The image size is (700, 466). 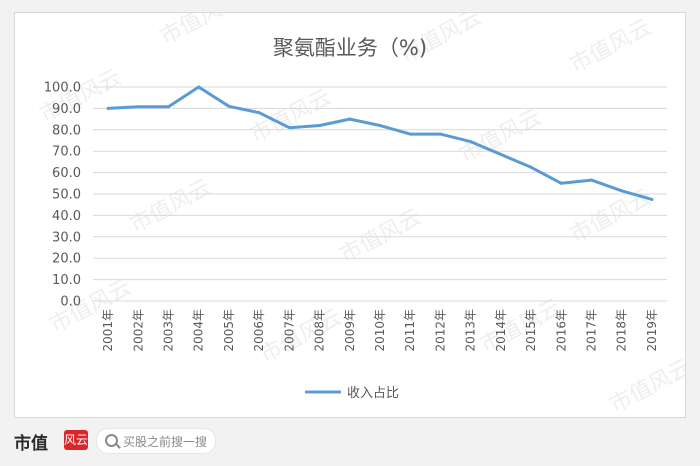 What do you see at coordinates (66, 109) in the screenshot?
I see `y-tick-label: 90.0` at bounding box center [66, 109].